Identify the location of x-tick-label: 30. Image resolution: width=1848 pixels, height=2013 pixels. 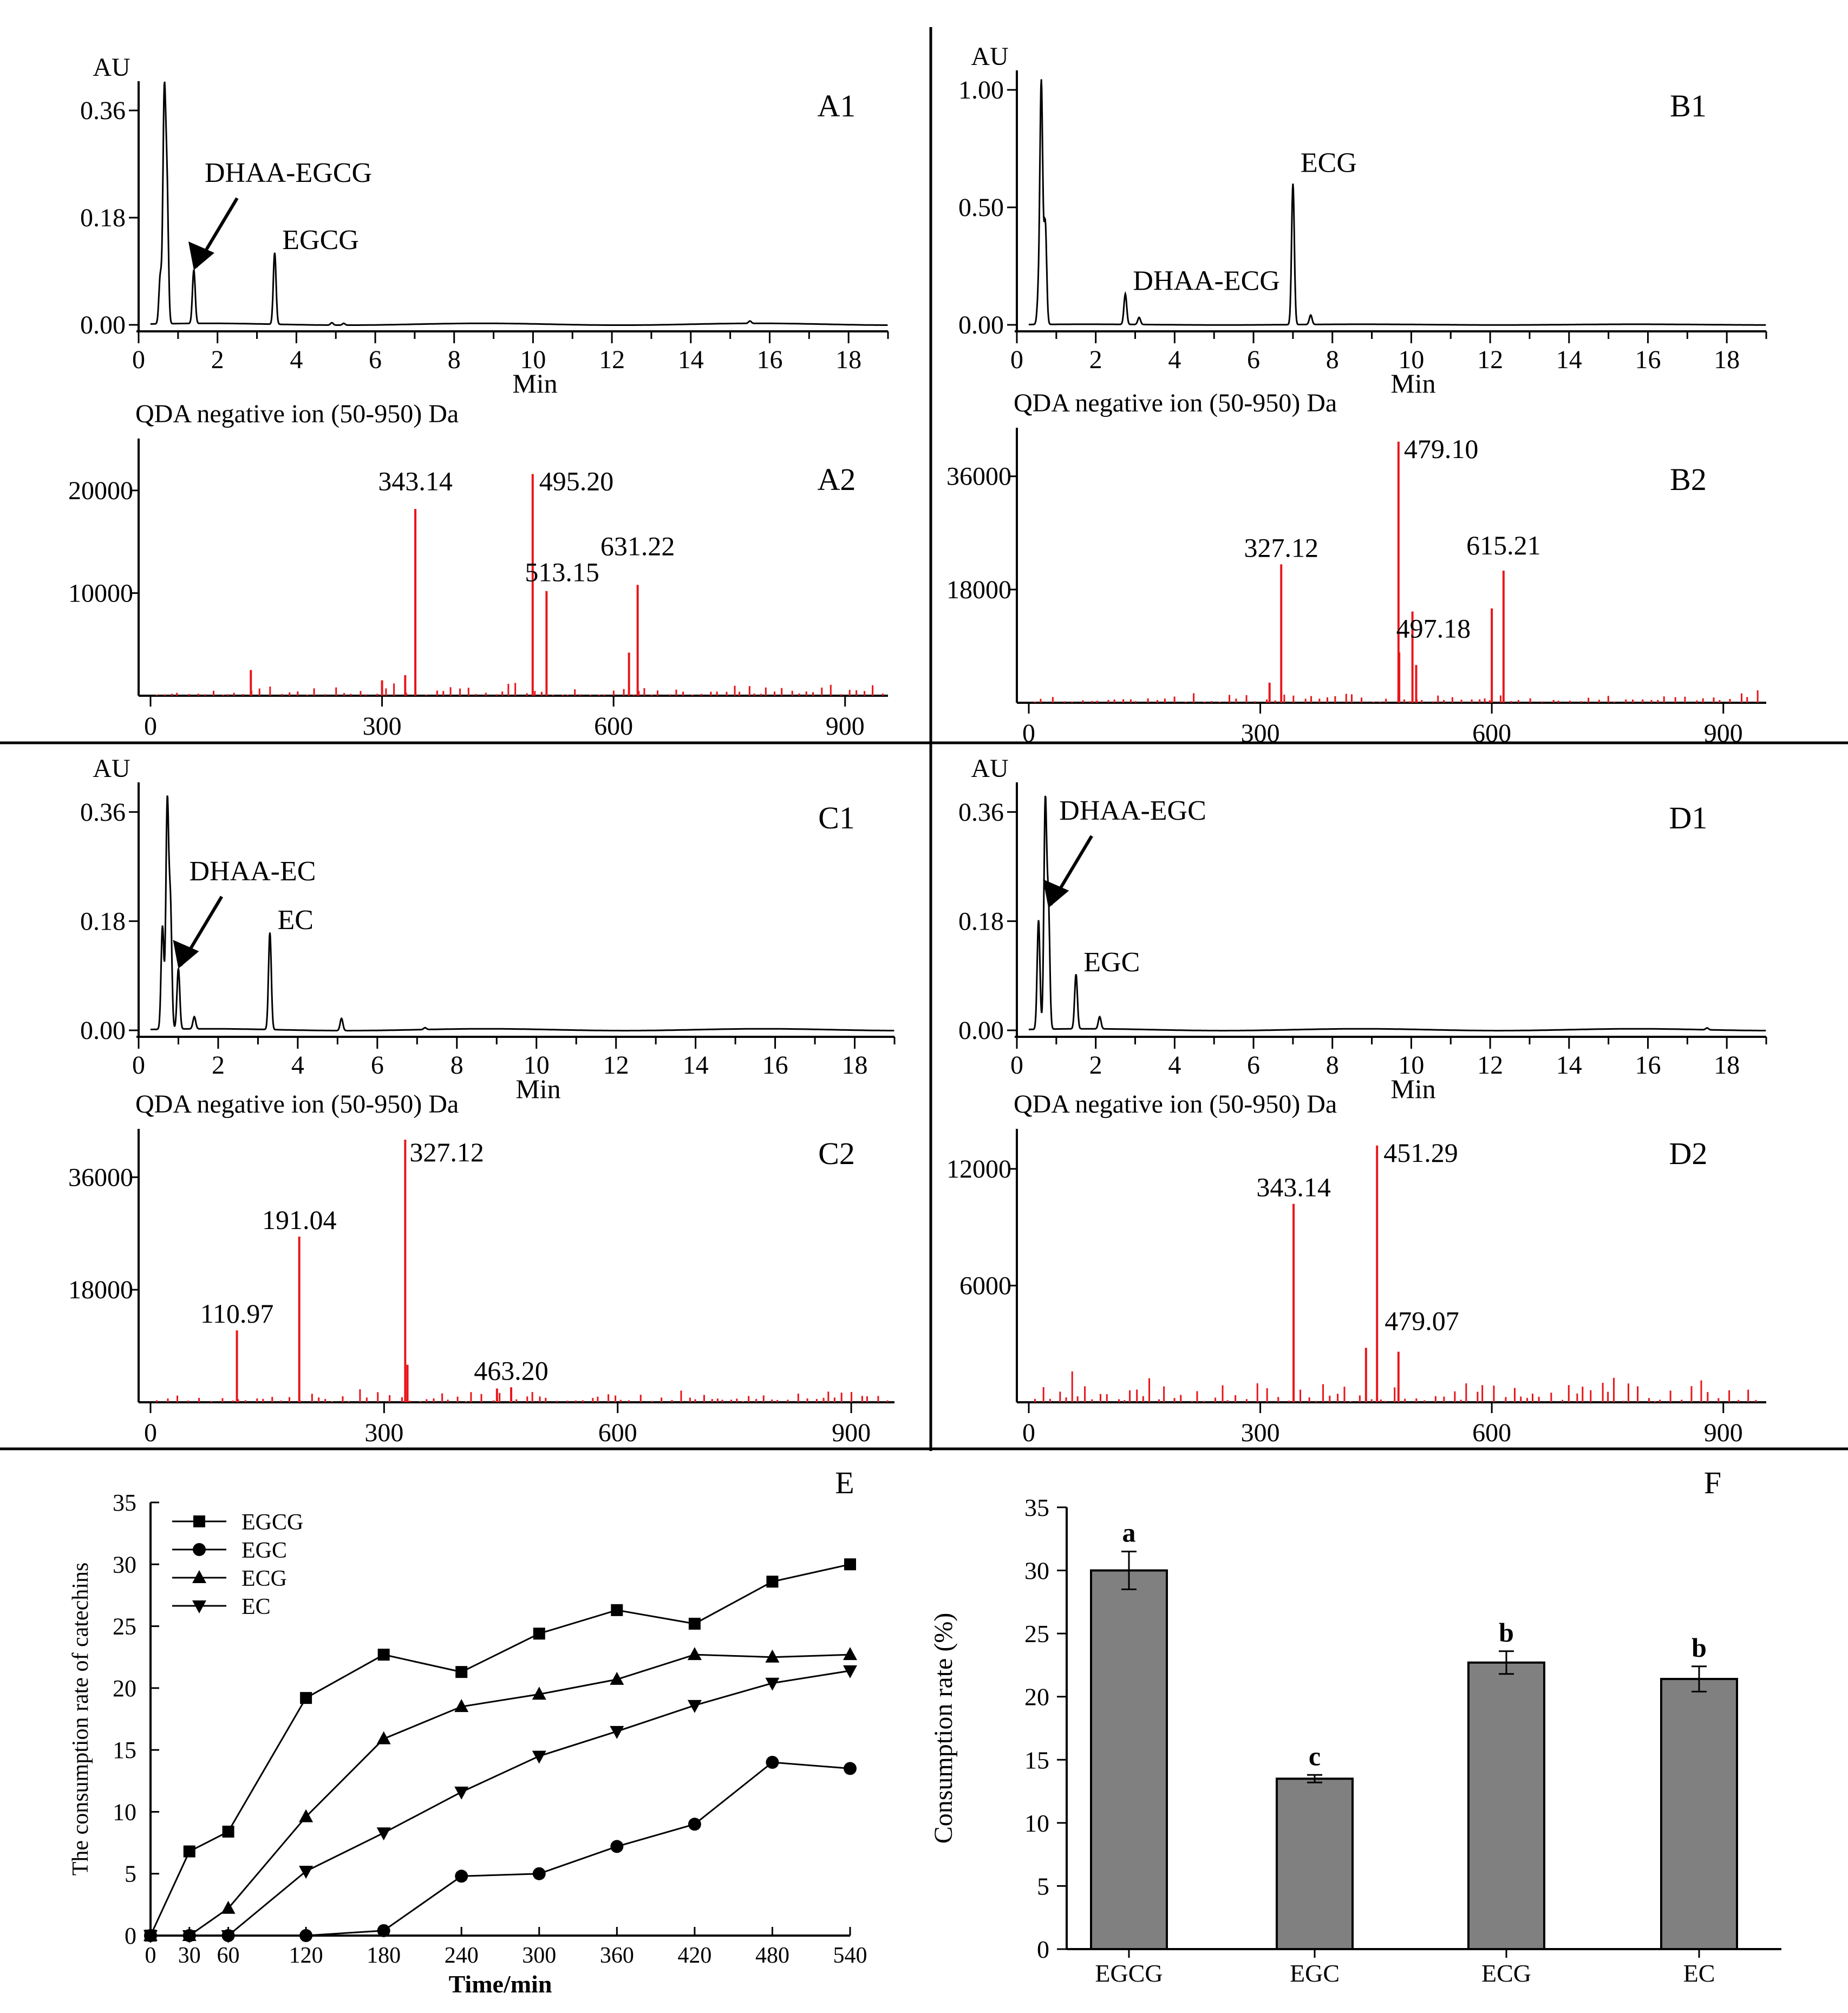
(189, 1955).